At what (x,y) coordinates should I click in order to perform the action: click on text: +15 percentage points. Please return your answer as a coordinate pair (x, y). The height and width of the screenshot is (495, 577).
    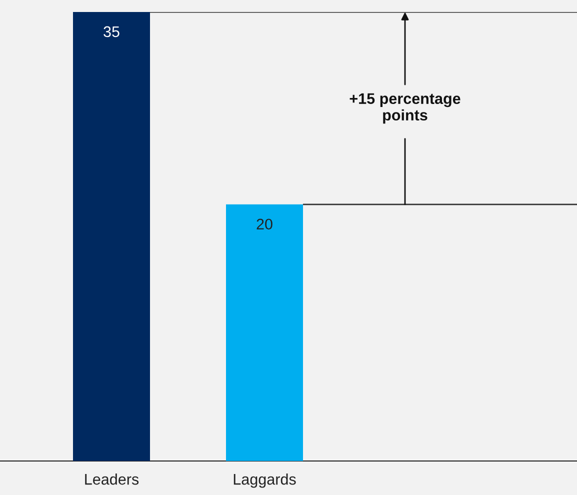
    Looking at the image, I should click on (405, 108).